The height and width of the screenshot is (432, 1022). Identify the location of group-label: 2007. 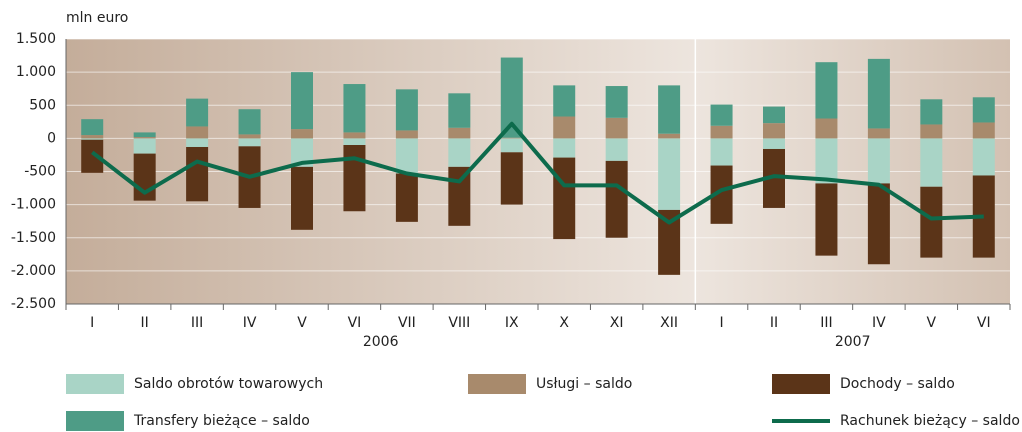
(853, 342).